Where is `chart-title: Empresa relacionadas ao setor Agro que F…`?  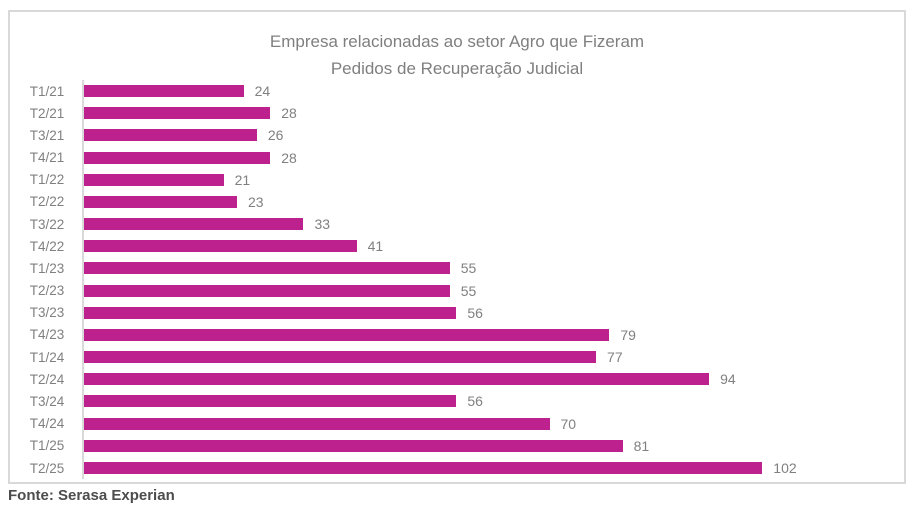 chart-title: Empresa relacionadas ao setor Agro que F… is located at coordinates (457, 47).